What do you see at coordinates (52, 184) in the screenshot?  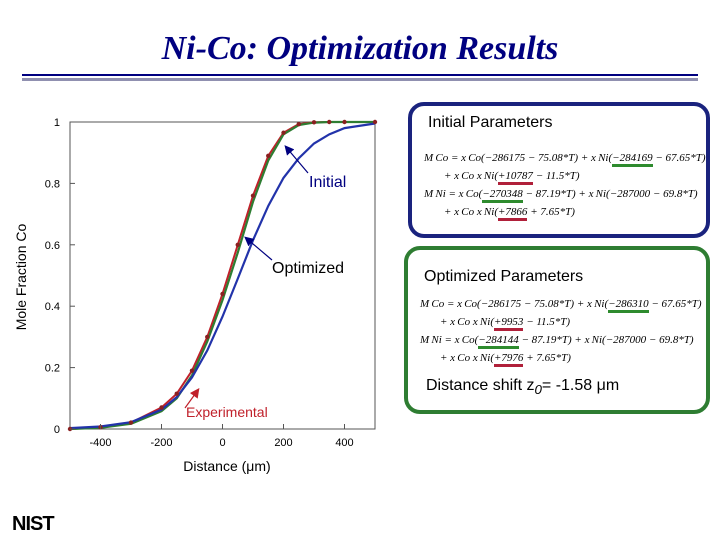 I see `y-tick-label: 0.8` at bounding box center [52, 184].